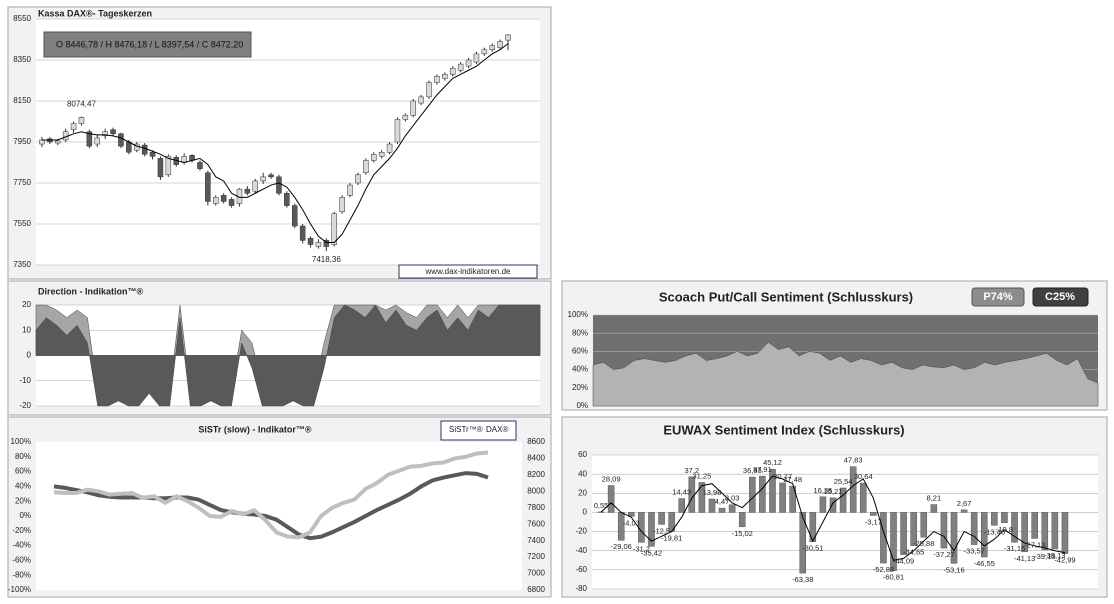  I want to click on y-tick-label: -40, so click(581, 550).